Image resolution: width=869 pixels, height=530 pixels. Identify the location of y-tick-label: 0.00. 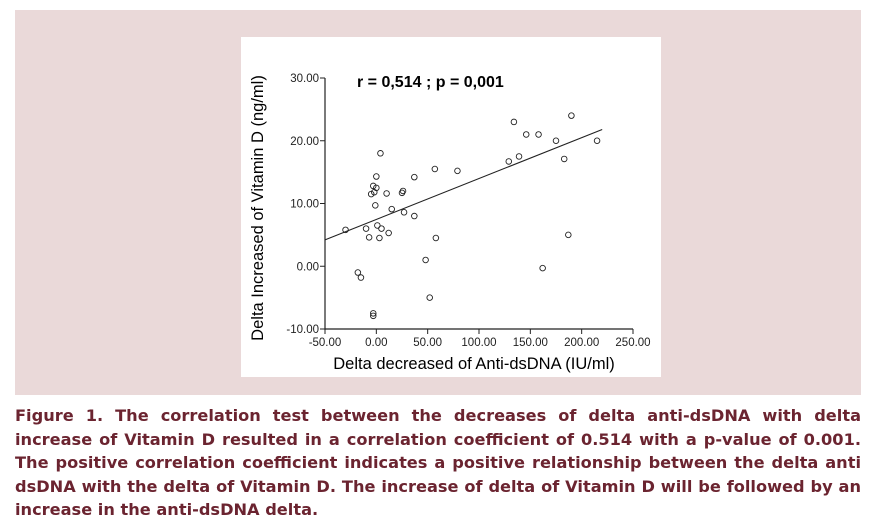
(308, 267).